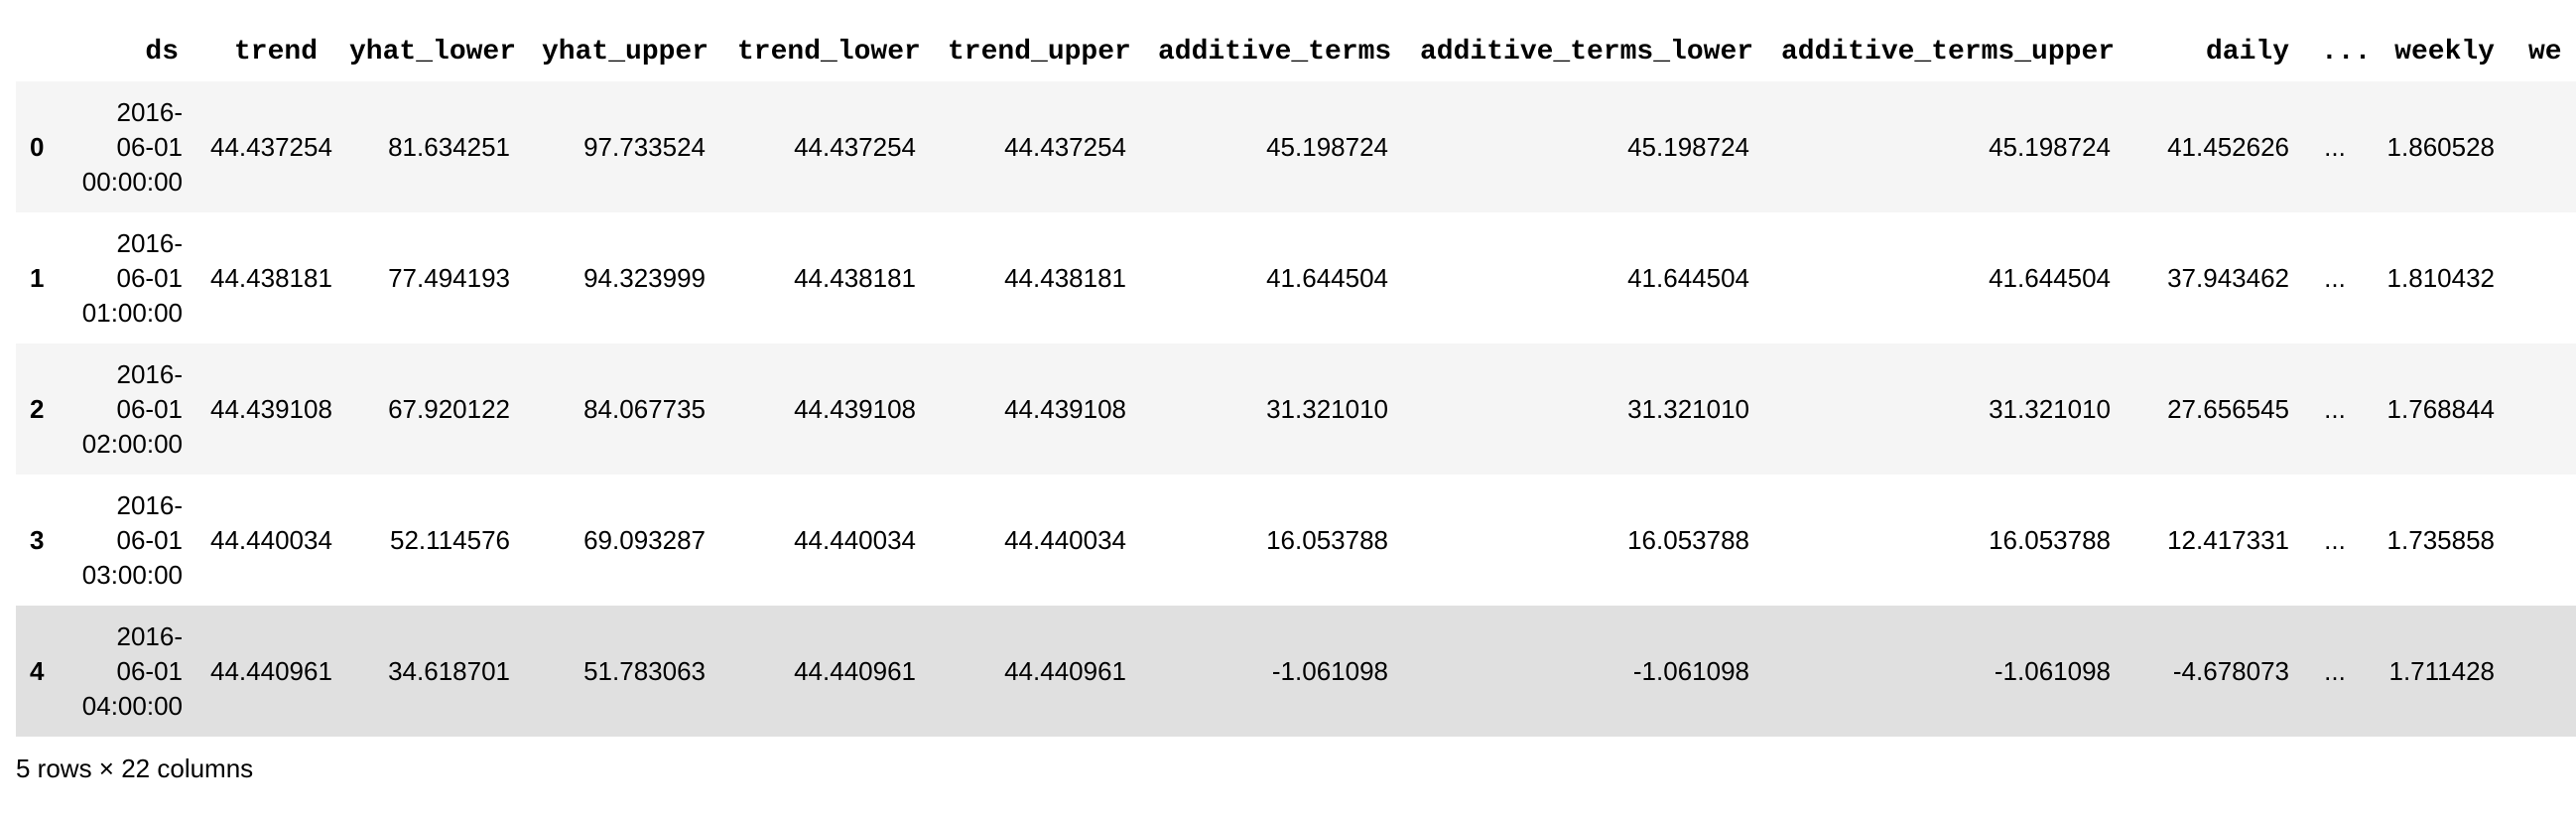  What do you see at coordinates (38, 408) in the screenshot?
I see `row-index: 2` at bounding box center [38, 408].